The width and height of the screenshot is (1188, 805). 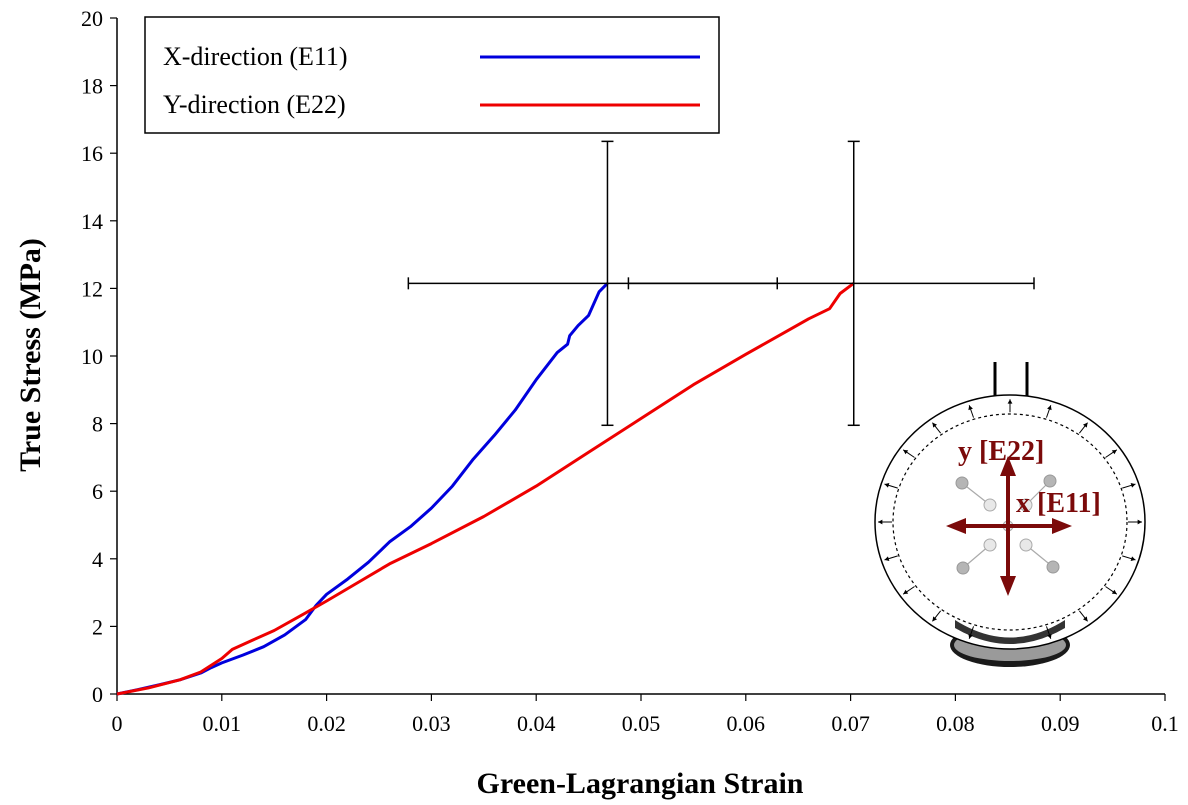 I want to click on y-tick-label: 14, so click(x=92, y=221).